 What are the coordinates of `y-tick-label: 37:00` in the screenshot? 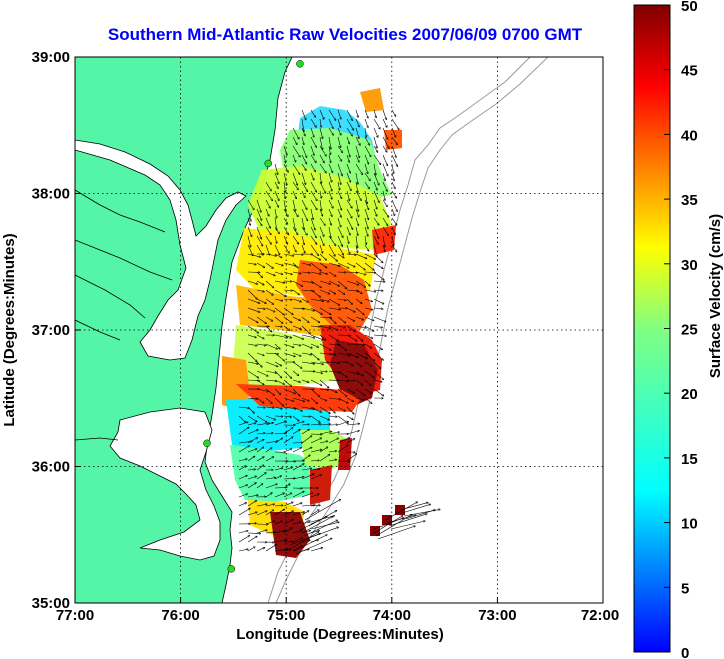 It's located at (51, 330).